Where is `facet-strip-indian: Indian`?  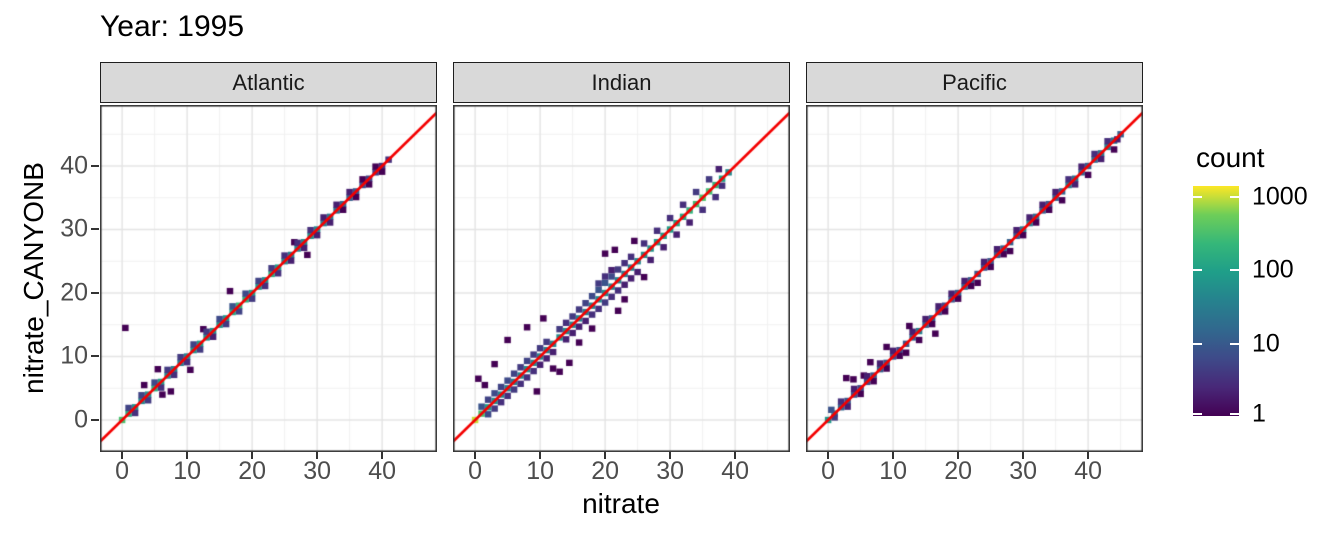 facet-strip-indian: Indian is located at coordinates (621, 82).